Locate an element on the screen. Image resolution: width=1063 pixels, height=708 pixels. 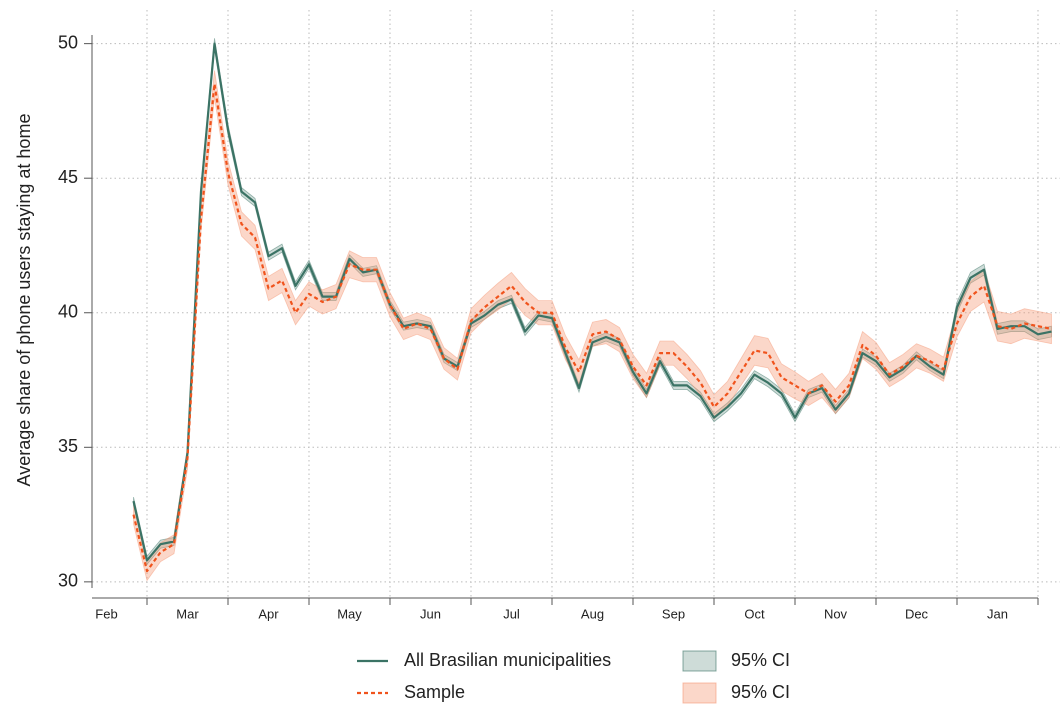
legend-label: Sample is located at coordinates (434, 692).